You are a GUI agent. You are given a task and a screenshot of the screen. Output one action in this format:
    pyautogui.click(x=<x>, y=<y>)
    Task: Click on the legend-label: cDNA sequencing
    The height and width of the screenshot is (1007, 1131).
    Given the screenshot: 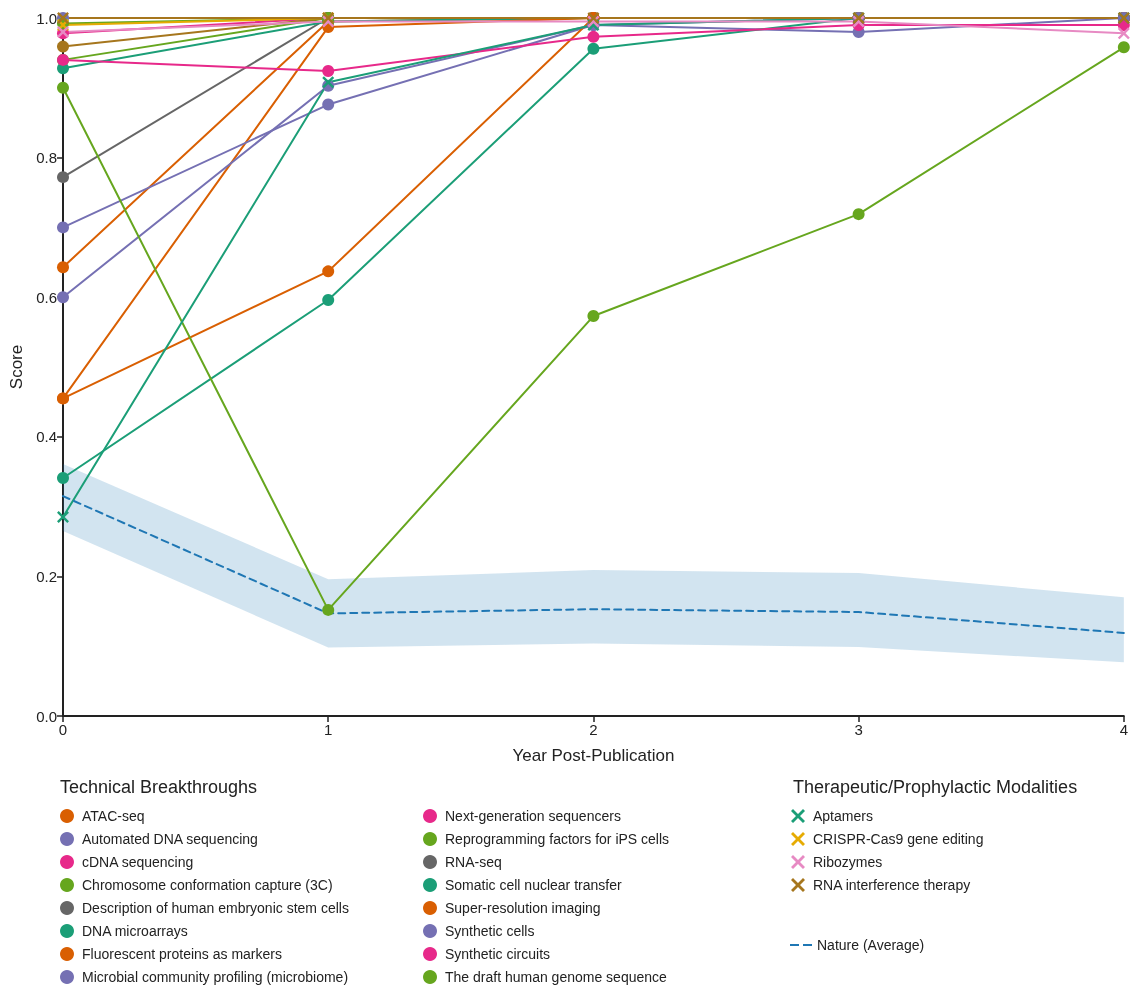 What is the action you would take?
    pyautogui.click(x=138, y=862)
    